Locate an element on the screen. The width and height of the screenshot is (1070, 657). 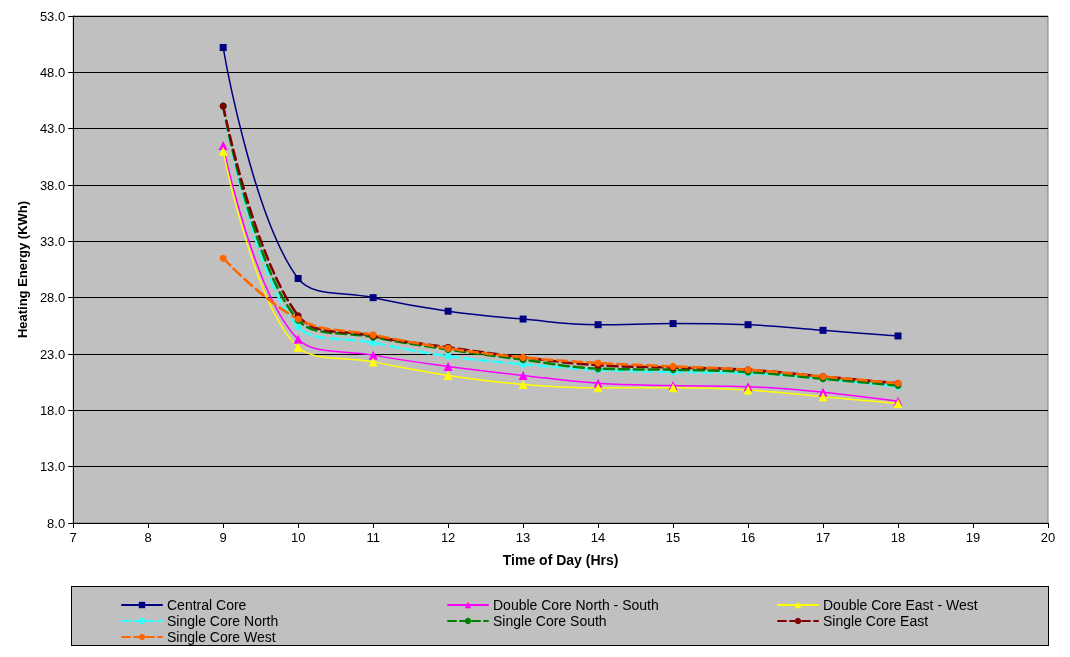
y-tick-label: 43.0 is located at coordinates (52, 129).